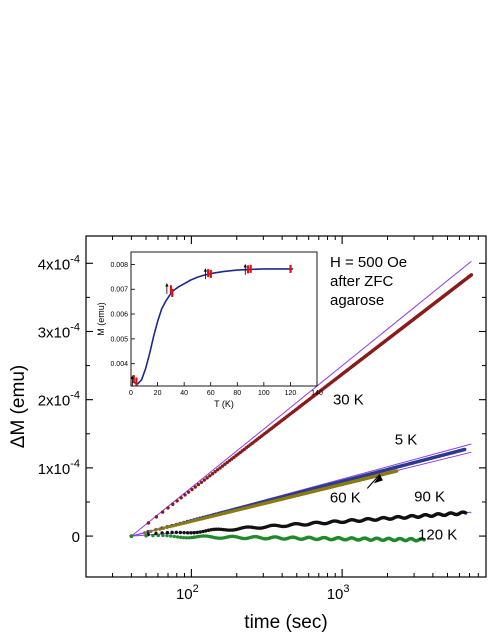 Image resolution: width=491 pixels, height=635 pixels. What do you see at coordinates (119, 265) in the screenshot?
I see `inset-y-tick-label: 0.008` at bounding box center [119, 265].